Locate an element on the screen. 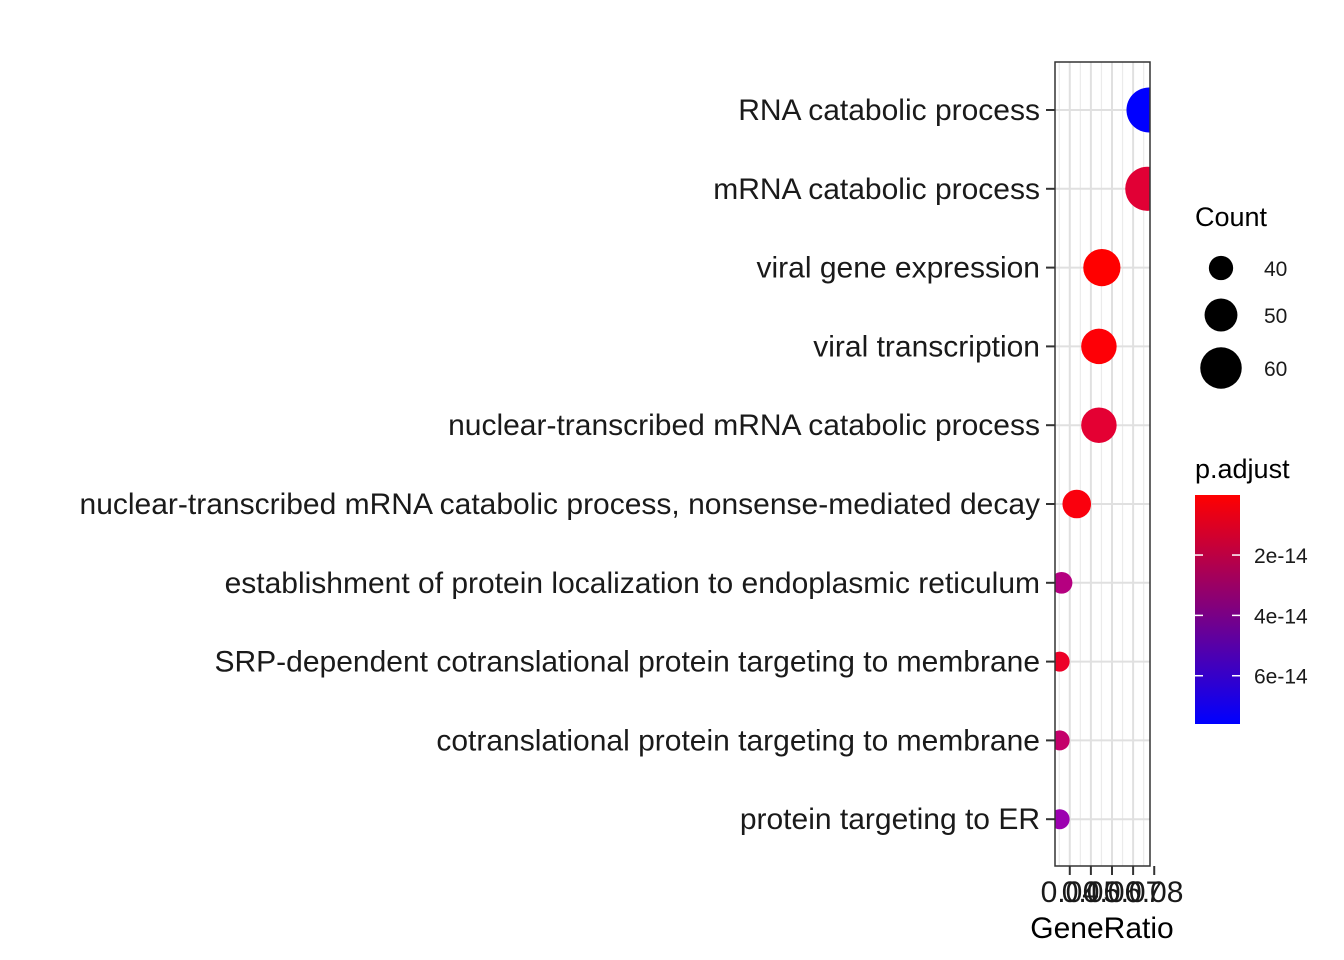 Image resolution: width=1344 pixels, height=960 pixels. x-tick-label: 0.04 is located at coordinates (1070, 892).